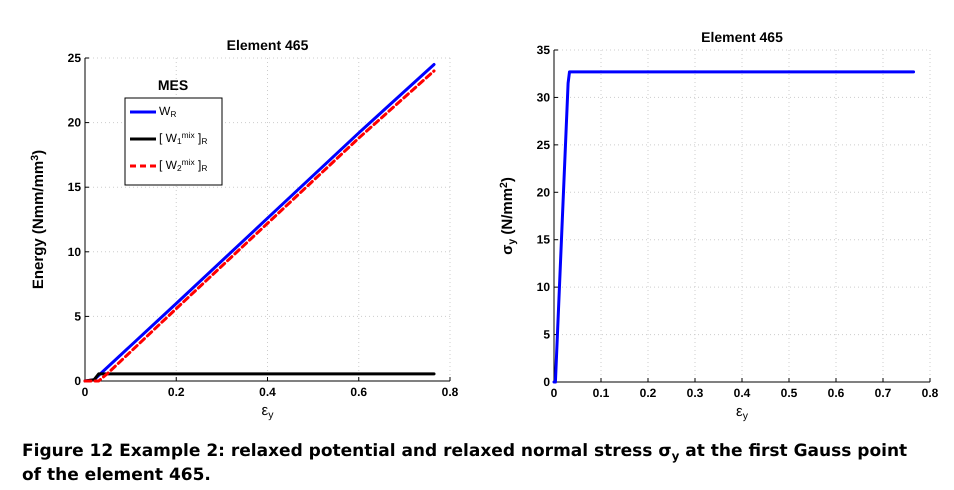  I want to click on y-tick-label: 30, so click(543, 97).